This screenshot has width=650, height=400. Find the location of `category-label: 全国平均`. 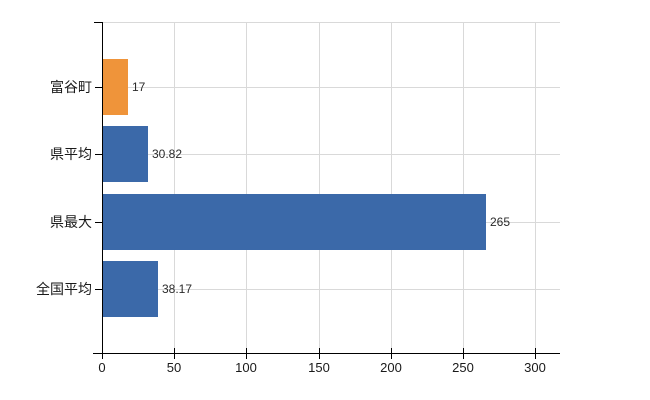

category-label: 全国平均 is located at coordinates (64, 289).